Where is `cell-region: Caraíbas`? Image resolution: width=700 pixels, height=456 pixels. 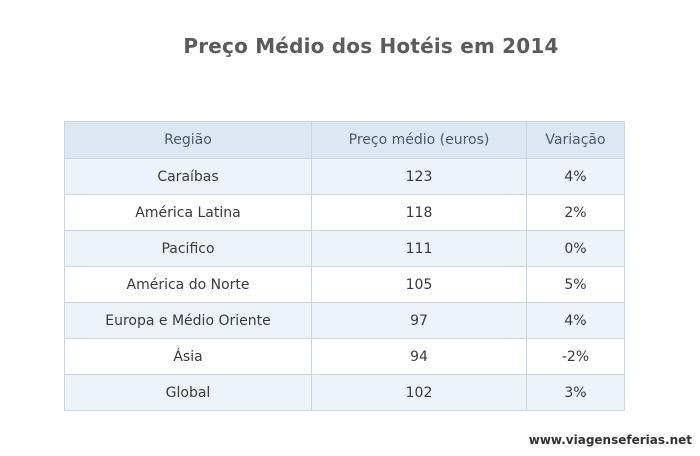
cell-region: Caraíbas is located at coordinates (188, 176).